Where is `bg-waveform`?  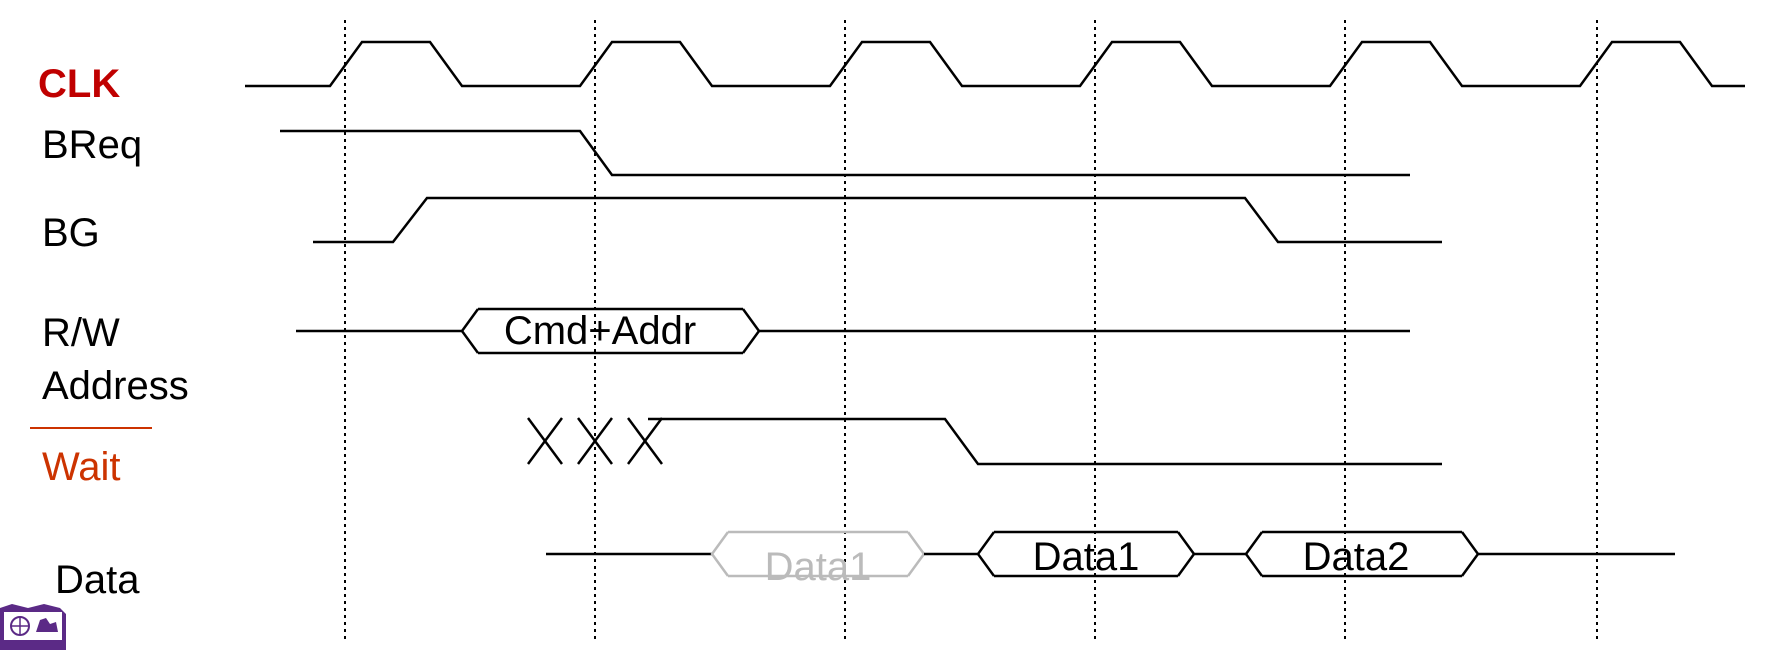
bg-waveform is located at coordinates (877, 220).